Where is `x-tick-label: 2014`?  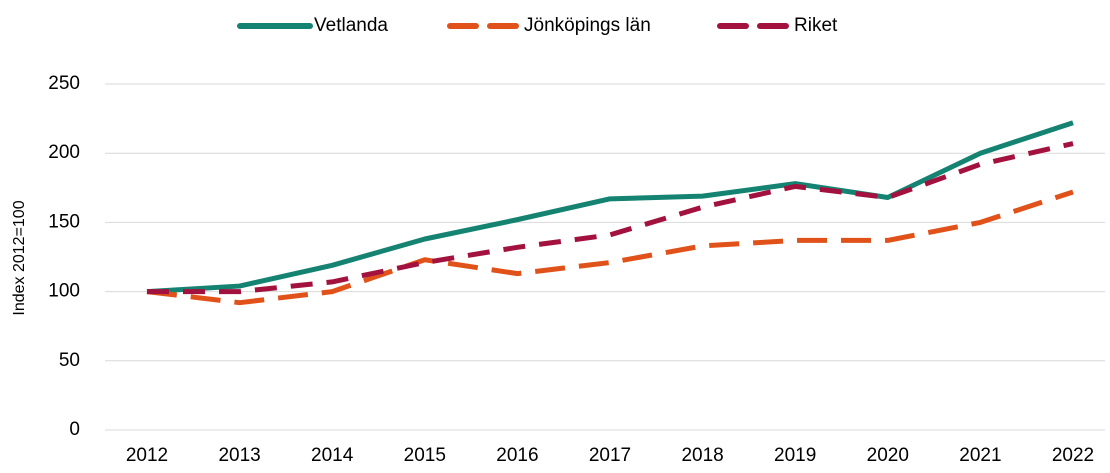
x-tick-label: 2014 is located at coordinates (332, 455).